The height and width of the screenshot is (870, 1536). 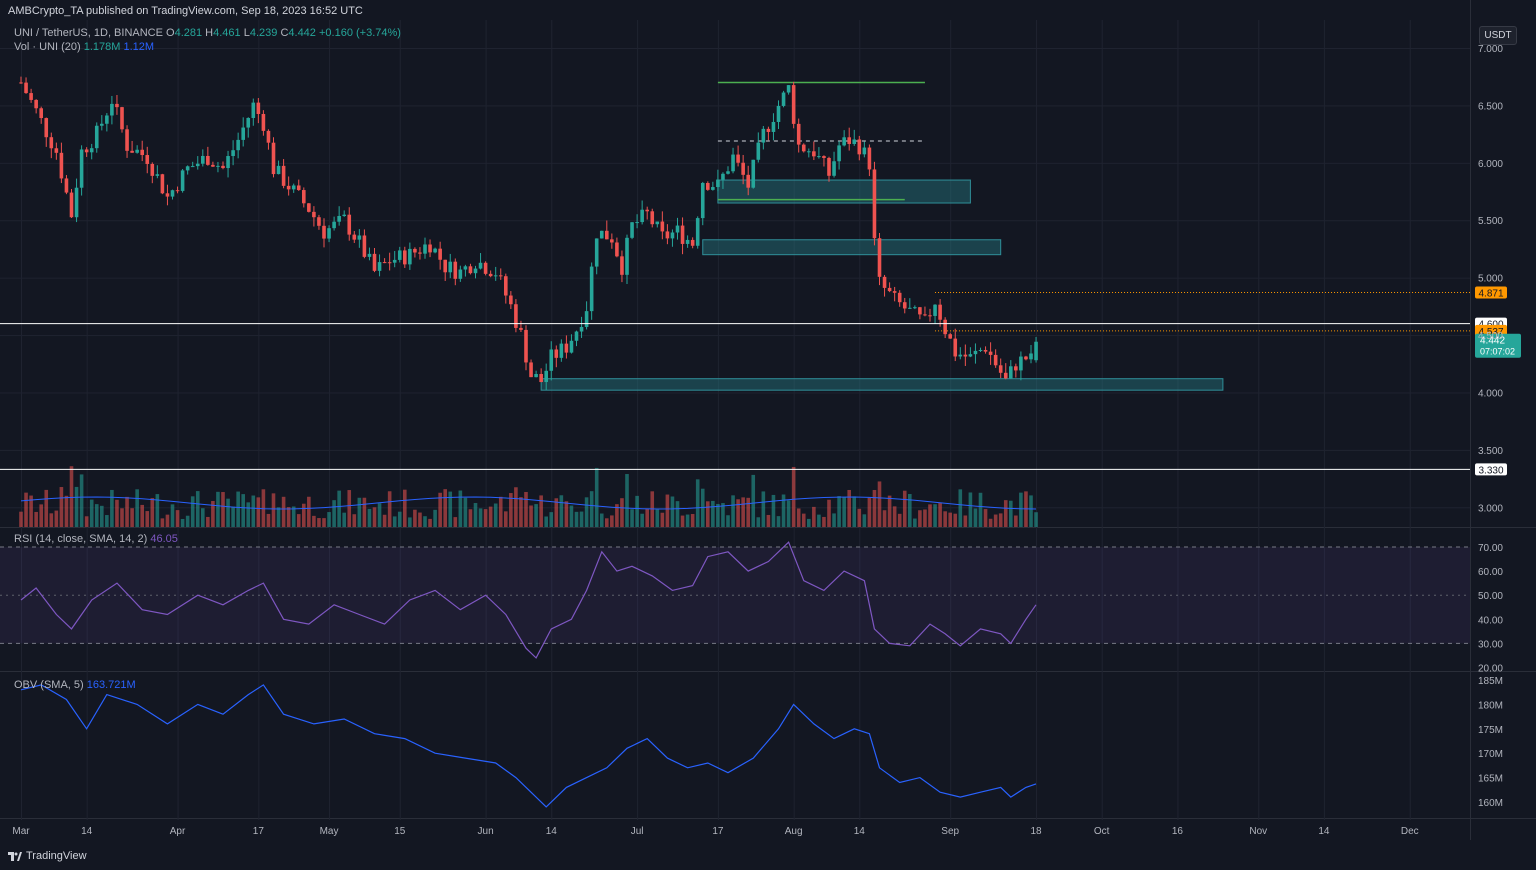 I want to click on rsi-legend: RSI (14, close, SMA, 14, 2) 46.05, so click(x=96, y=539).